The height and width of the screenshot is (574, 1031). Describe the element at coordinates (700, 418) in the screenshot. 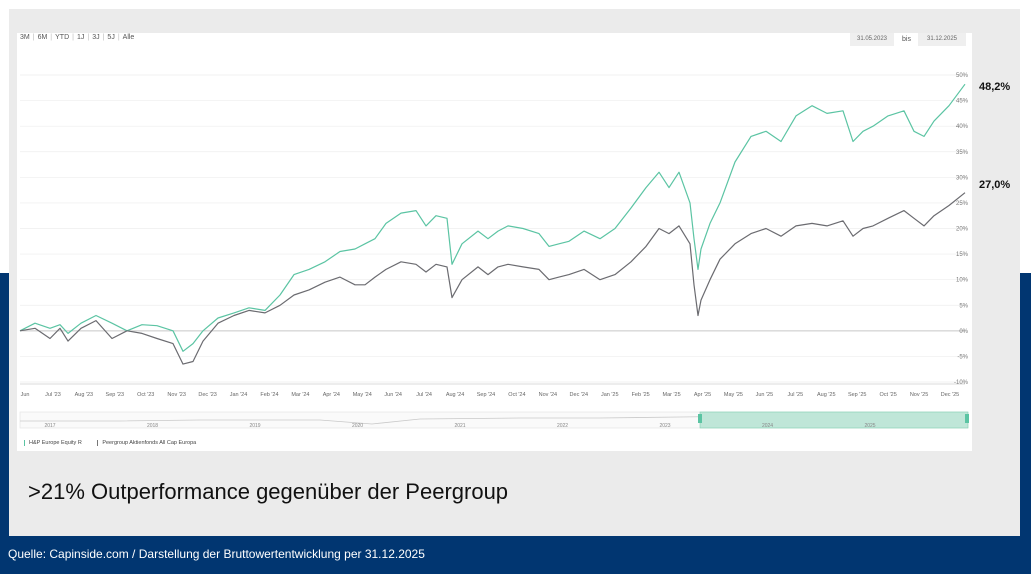

I see `navigator-handle-left` at that location.